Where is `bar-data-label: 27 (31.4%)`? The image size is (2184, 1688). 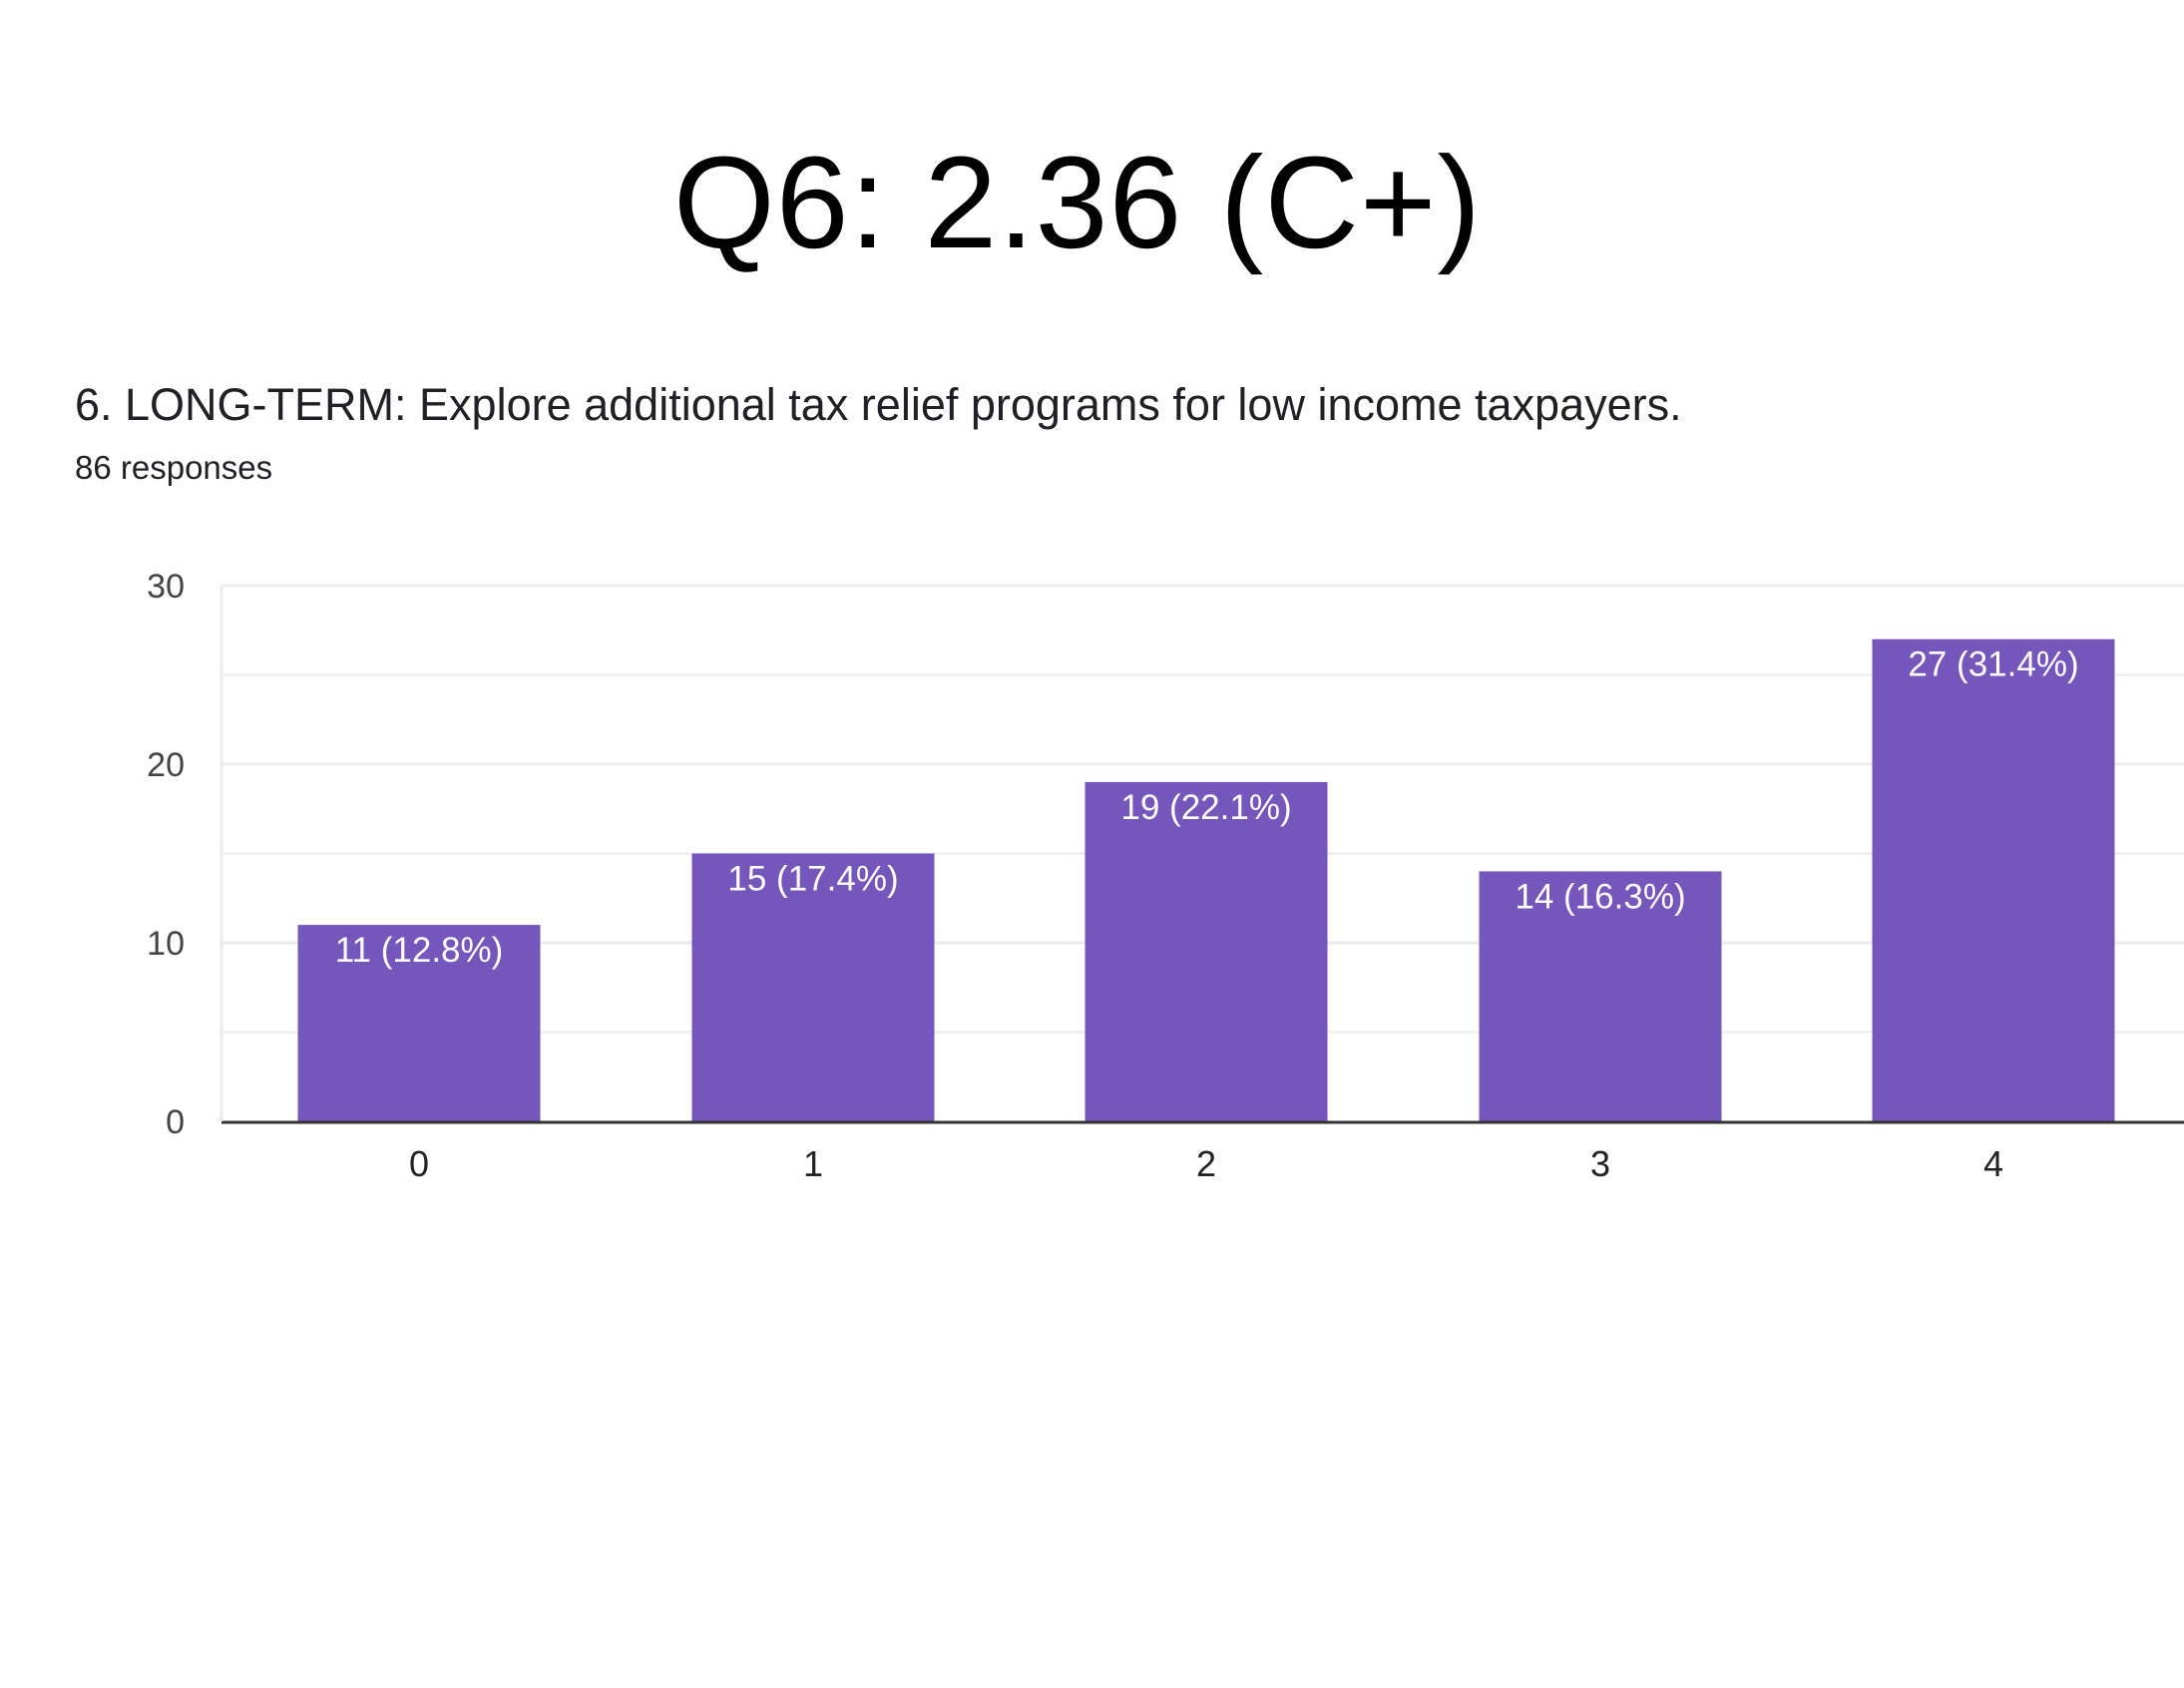
bar-data-label: 27 (31.4%) is located at coordinates (1993, 665).